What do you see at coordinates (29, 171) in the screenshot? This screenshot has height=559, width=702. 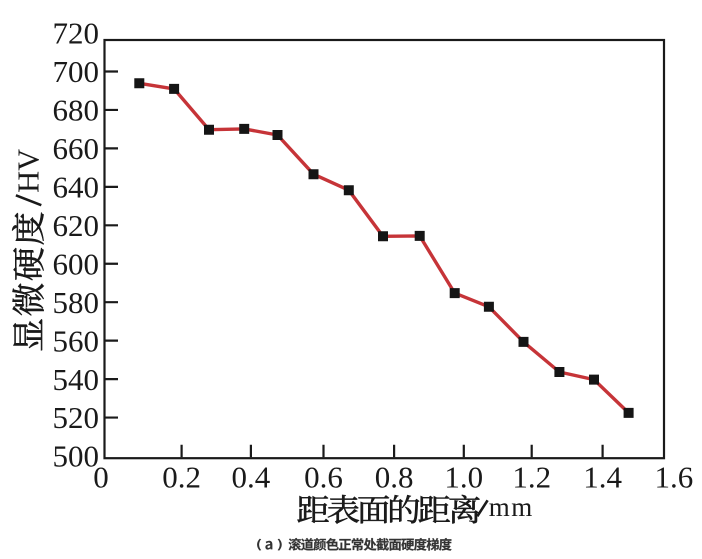 I see `svg-text: HV` at bounding box center [29, 171].